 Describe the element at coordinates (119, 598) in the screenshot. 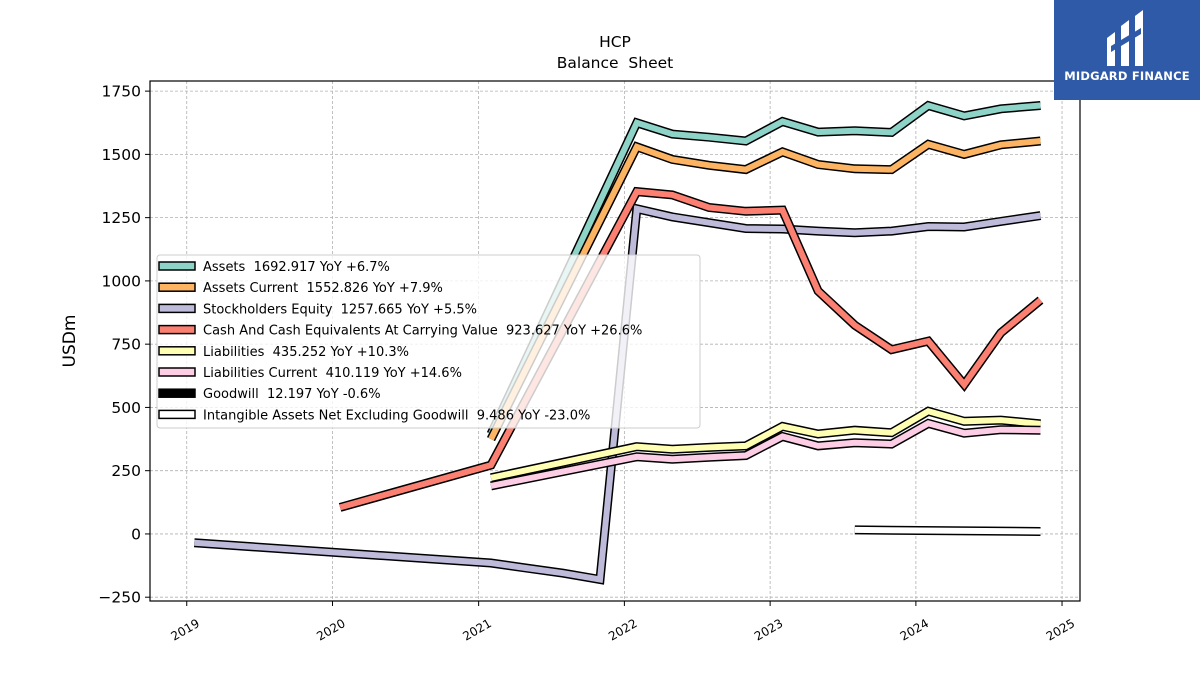

I see `y-tick-label: −250` at that location.